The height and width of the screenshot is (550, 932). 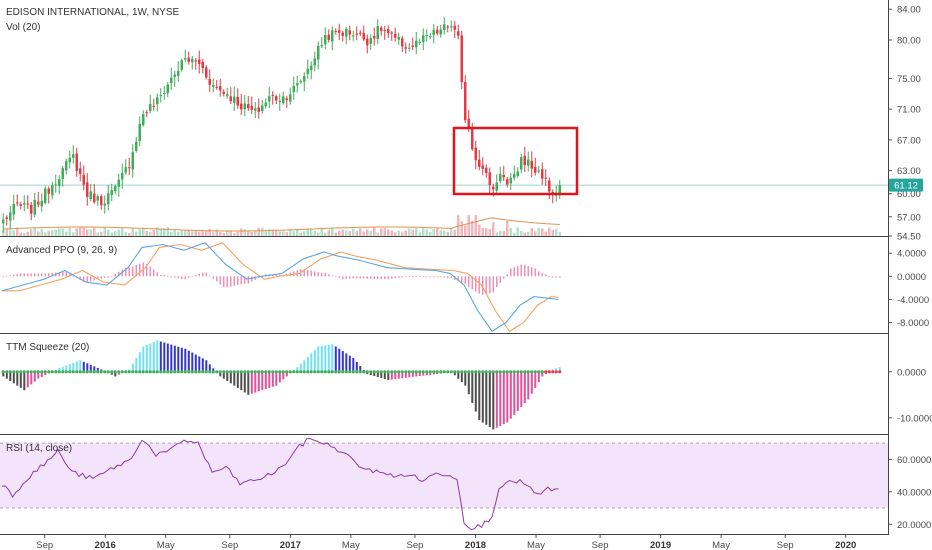 What do you see at coordinates (914, 460) in the screenshot?
I see `rsi-tick-label: 60.0000` at bounding box center [914, 460].